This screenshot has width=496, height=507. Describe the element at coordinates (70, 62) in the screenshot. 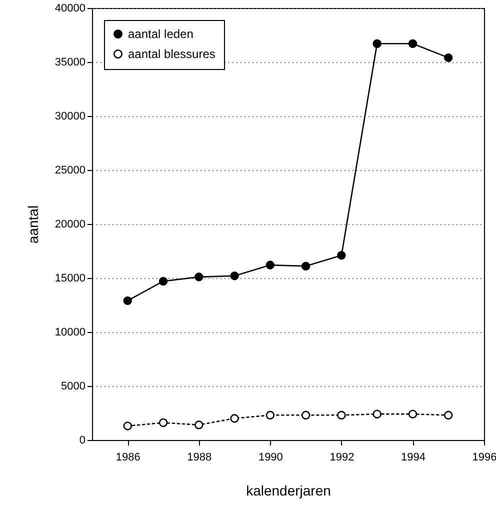

I see `y-tick-label: 35000` at that location.